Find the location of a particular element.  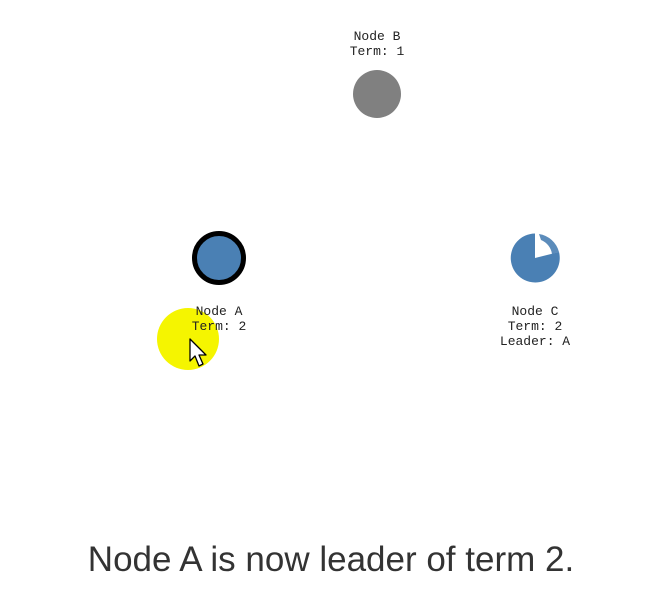

node-c: Node C Term: 2 Leader: A is located at coordinates (535, 291).